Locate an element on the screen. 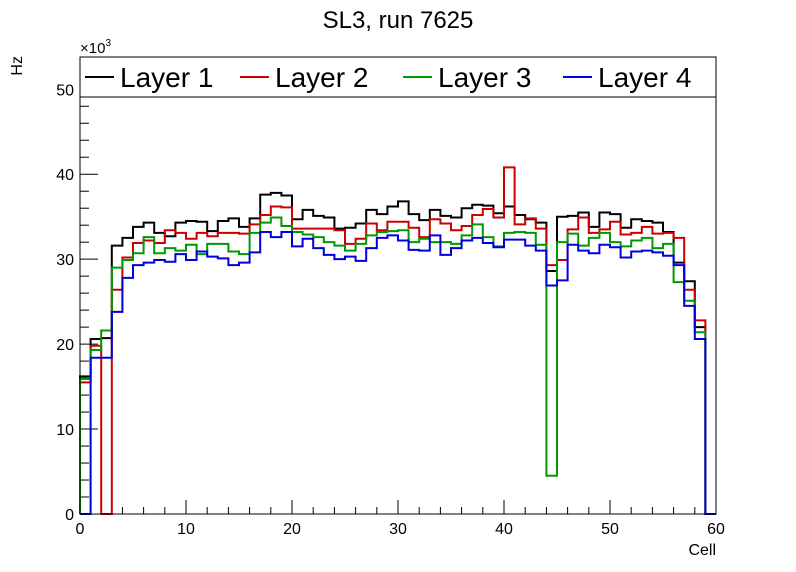 This screenshot has width=796, height=572. y-tick-label: 20 is located at coordinates (65, 345).